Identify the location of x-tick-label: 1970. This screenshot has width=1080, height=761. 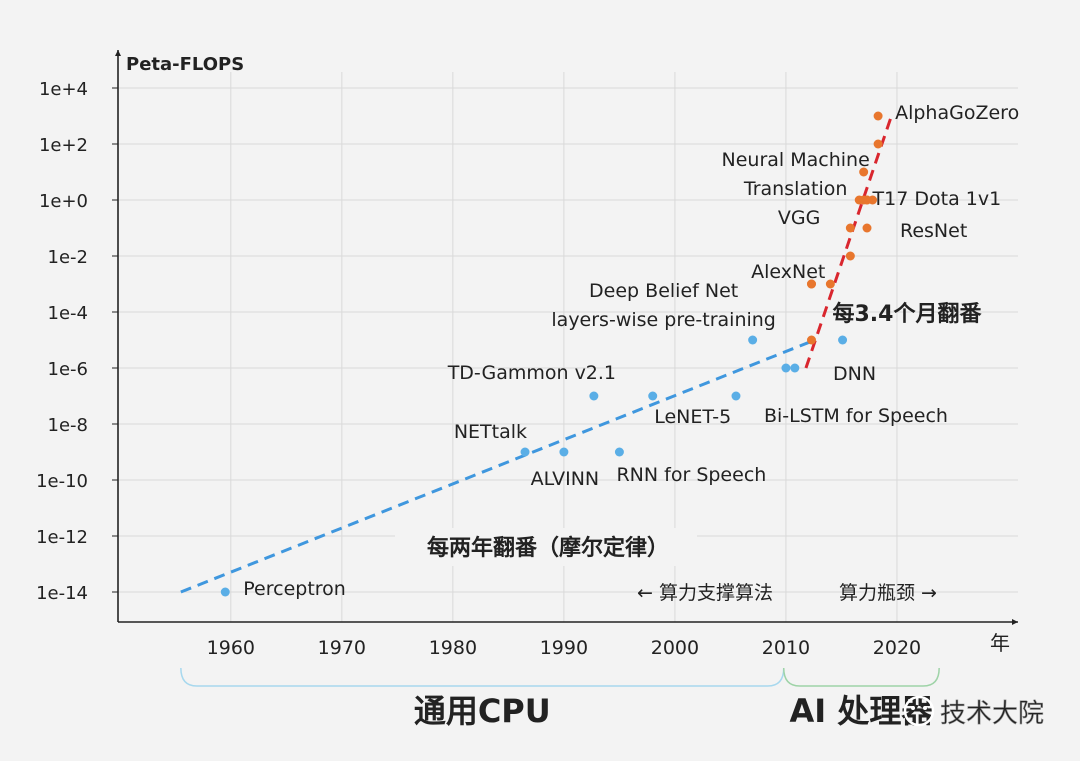
(342, 648).